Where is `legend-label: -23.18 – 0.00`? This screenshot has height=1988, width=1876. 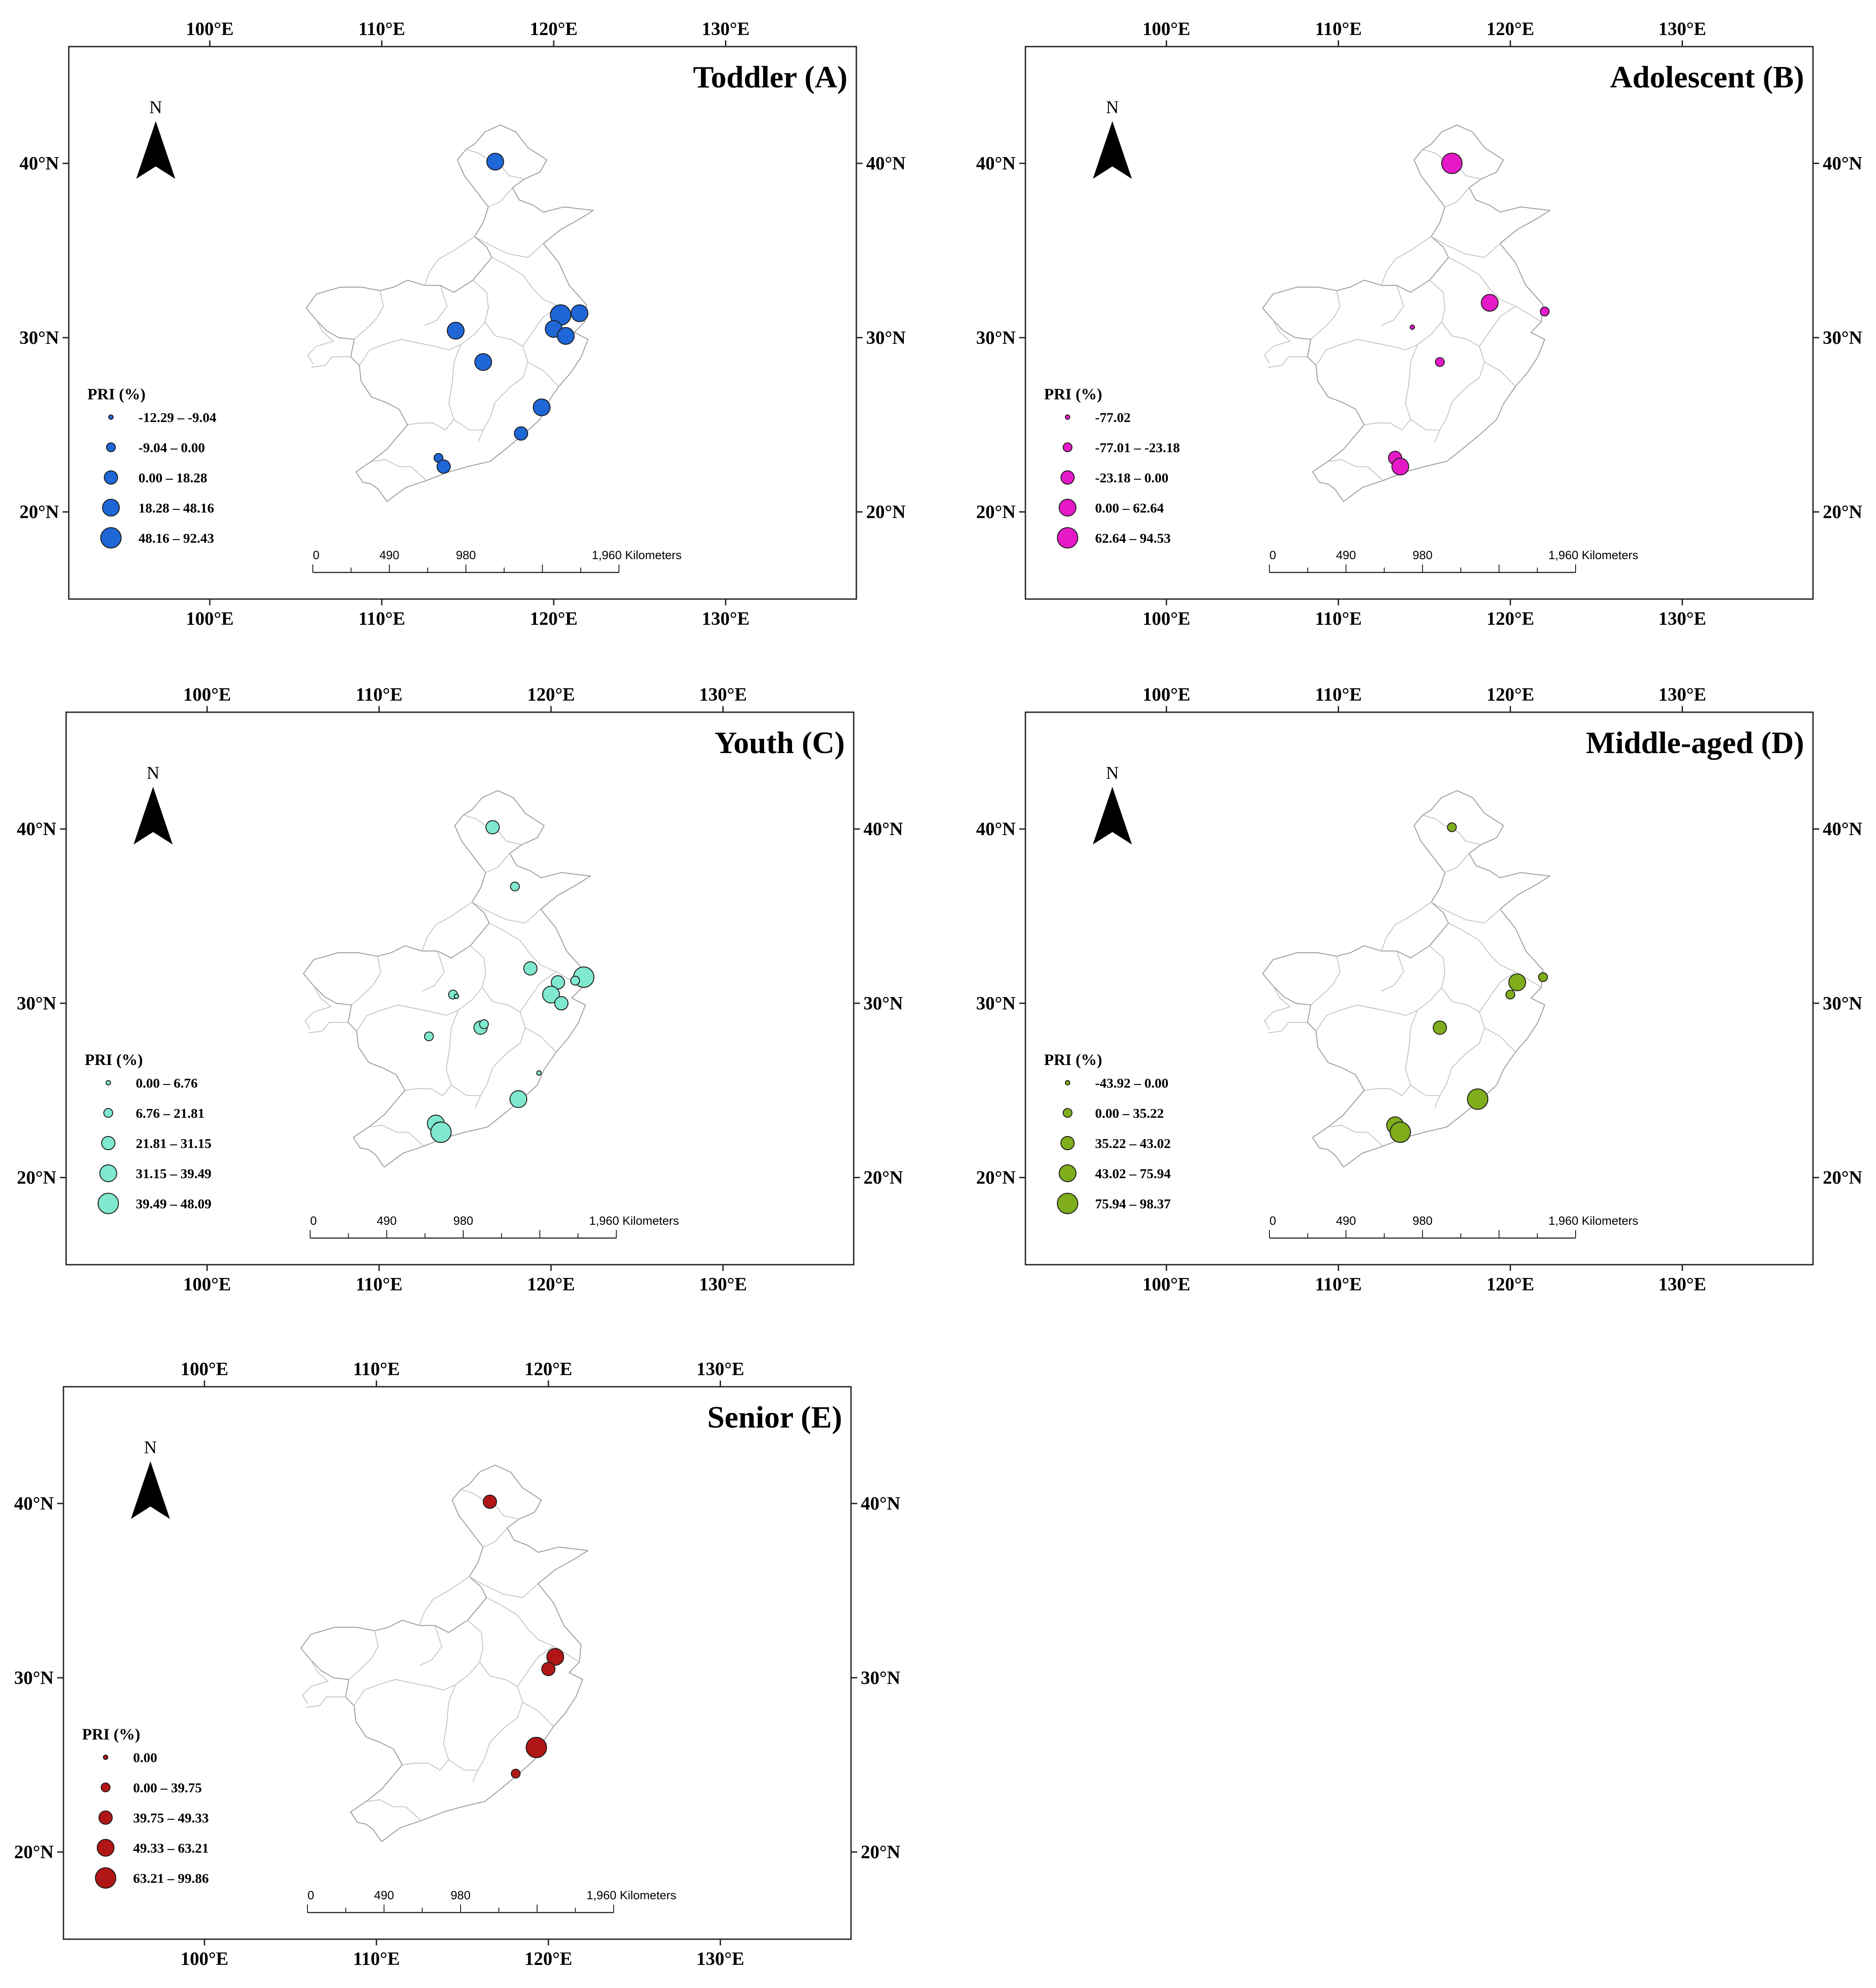
legend-label: -23.18 – 0.00 is located at coordinates (1131, 477).